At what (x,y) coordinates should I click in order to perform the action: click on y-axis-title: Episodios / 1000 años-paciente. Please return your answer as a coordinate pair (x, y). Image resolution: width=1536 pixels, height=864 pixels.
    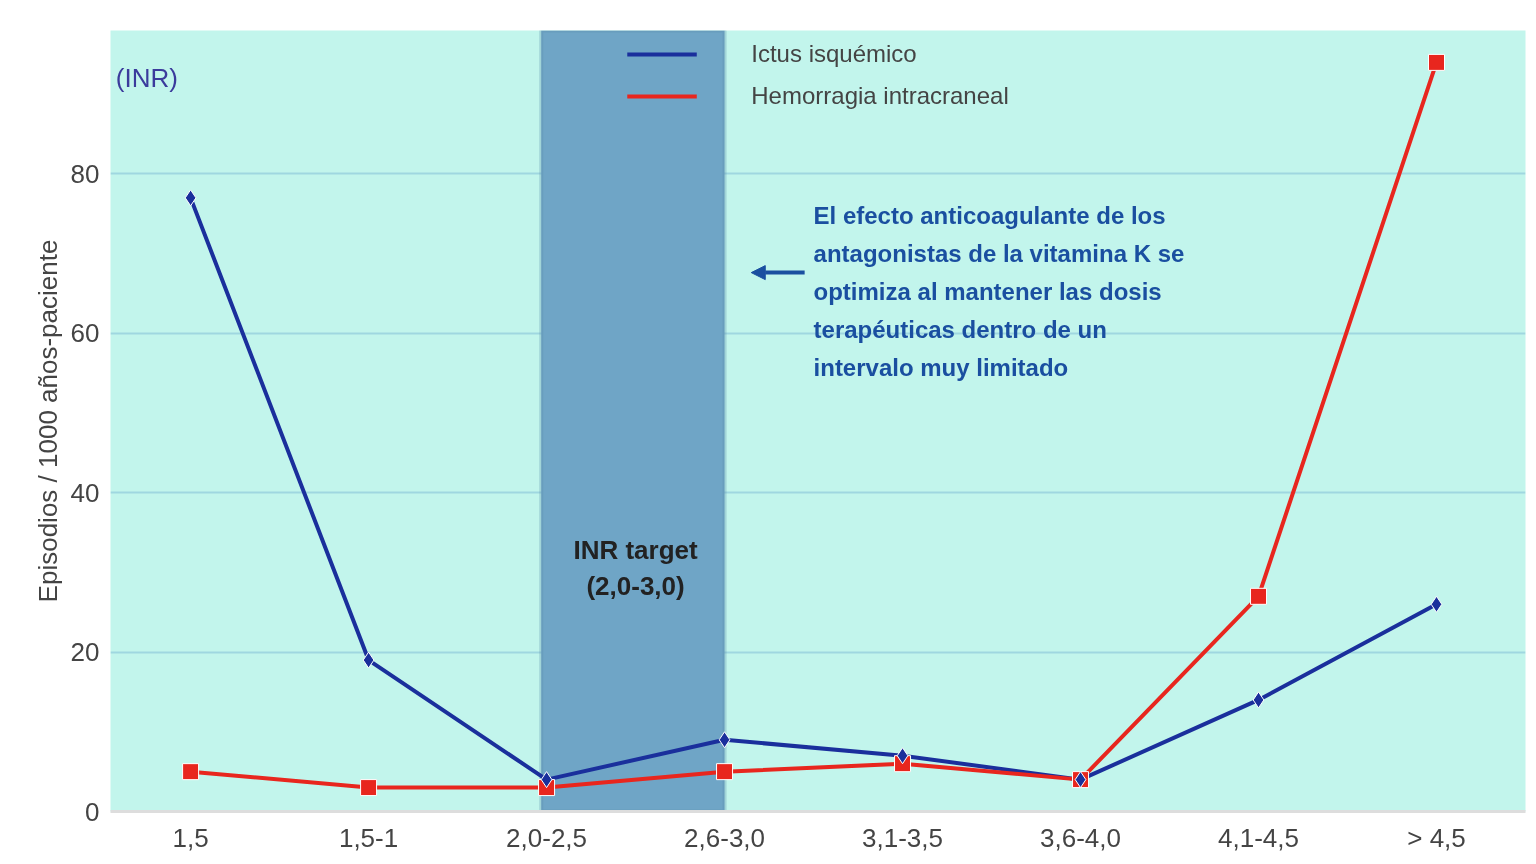
    Looking at the image, I should click on (47, 421).